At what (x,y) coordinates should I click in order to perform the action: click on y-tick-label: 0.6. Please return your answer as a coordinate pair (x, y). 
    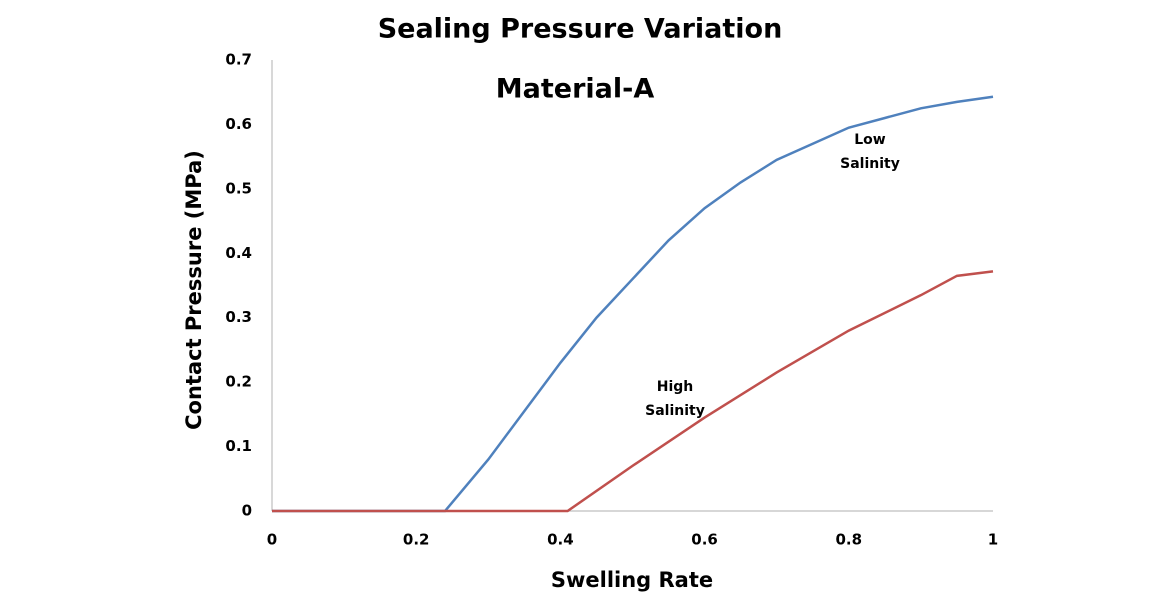
    Looking at the image, I should click on (238, 124).